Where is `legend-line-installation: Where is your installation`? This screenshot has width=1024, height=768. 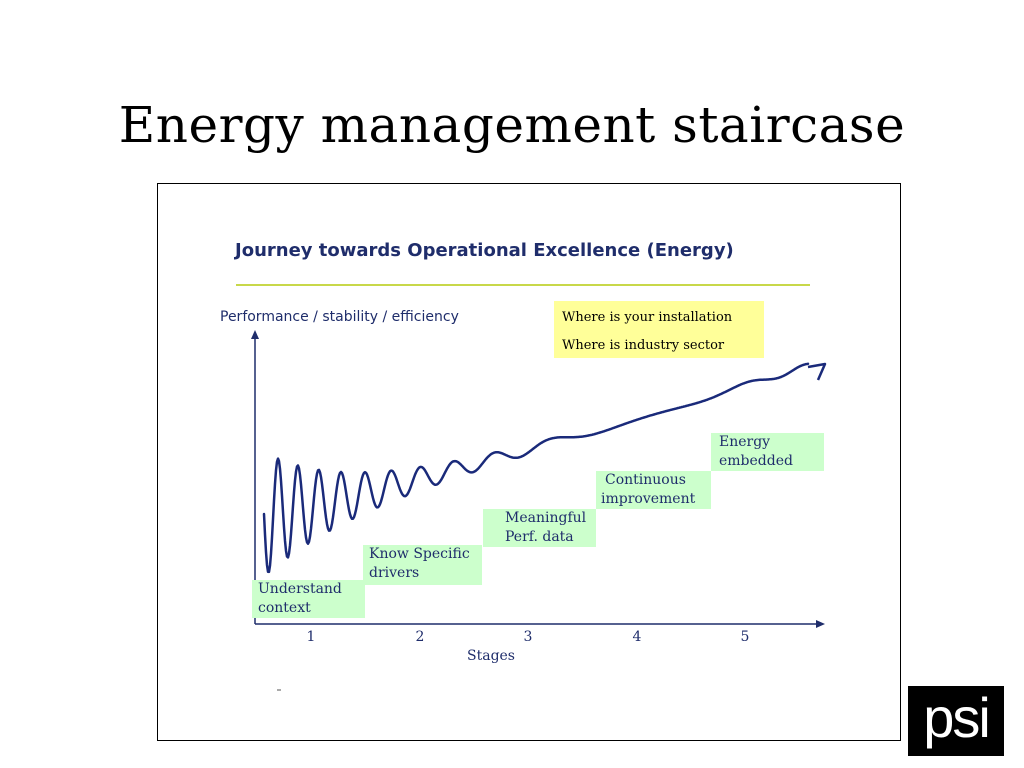 legend-line-installation: Where is your installation is located at coordinates (647, 317).